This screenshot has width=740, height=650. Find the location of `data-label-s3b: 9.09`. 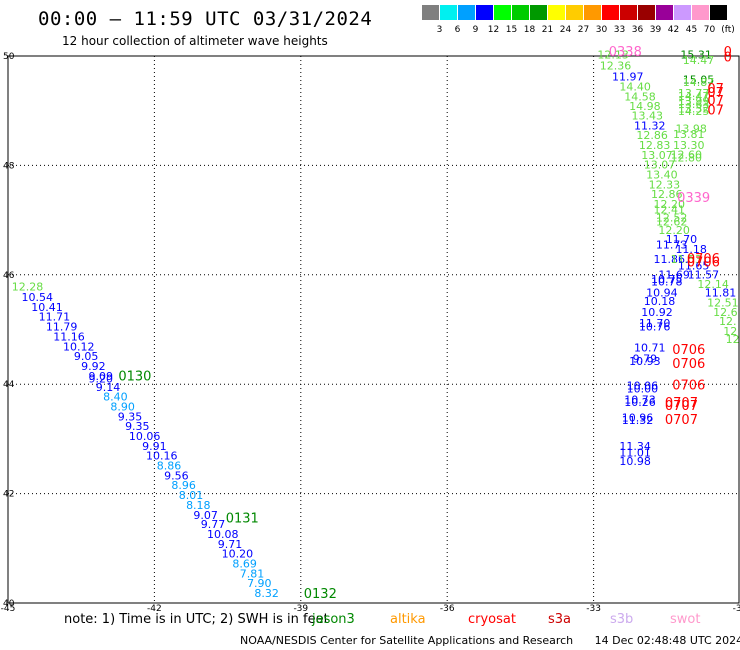

data-label-s3b: 9.09 is located at coordinates (100, 376).